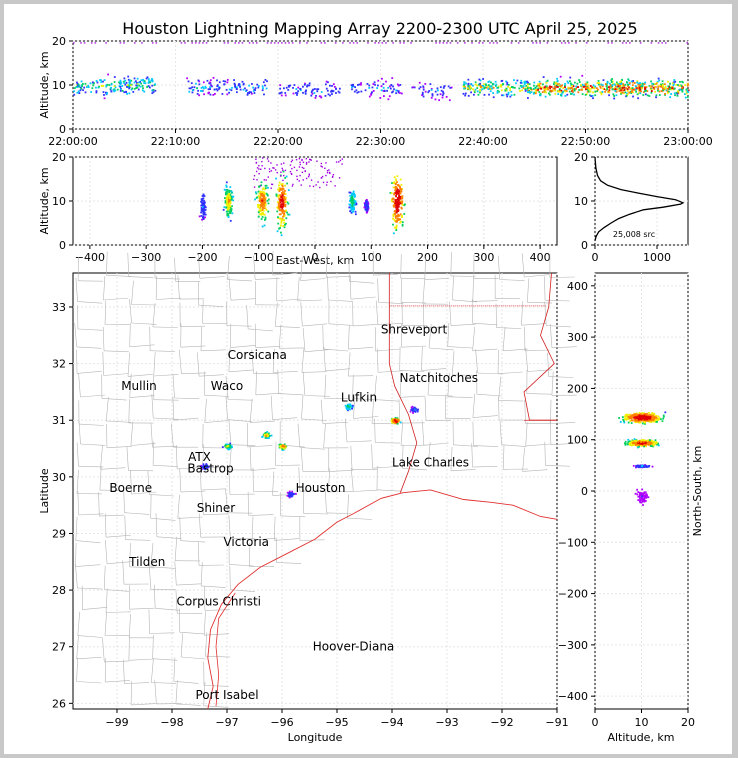  Describe the element at coordinates (59, 590) in the screenshot. I see `y-tick-label: 28` at that location.